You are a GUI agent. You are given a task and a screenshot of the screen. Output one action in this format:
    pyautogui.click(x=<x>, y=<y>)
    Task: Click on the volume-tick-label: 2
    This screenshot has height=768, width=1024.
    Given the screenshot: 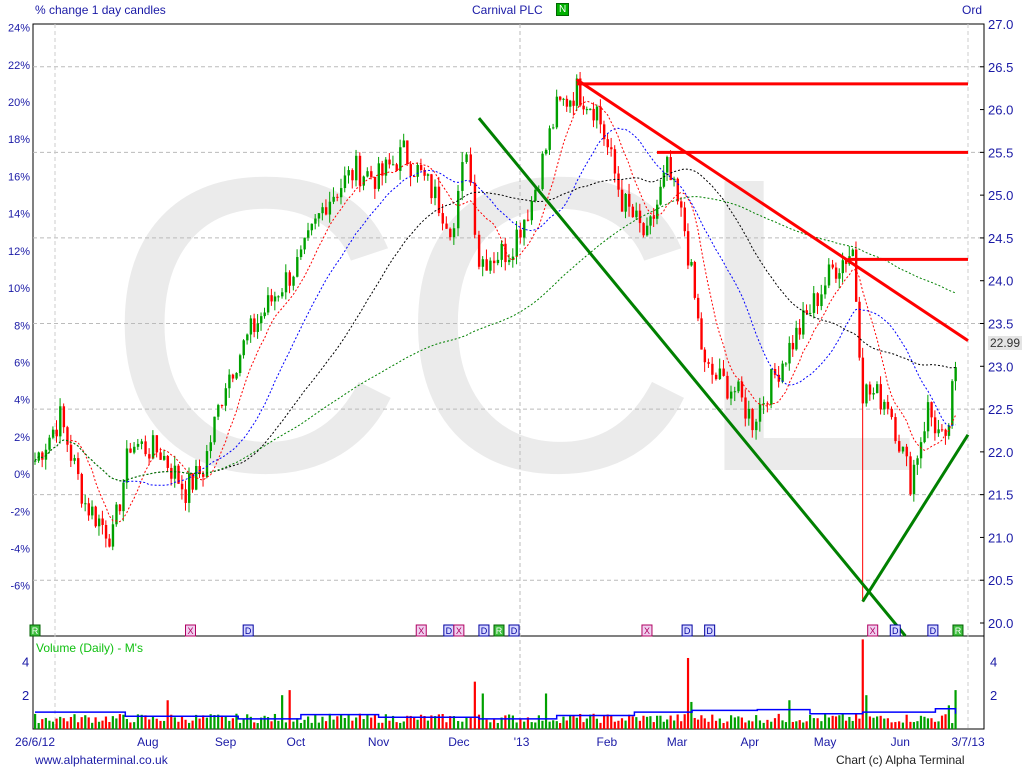 What is the action you would take?
    pyautogui.click(x=25, y=695)
    